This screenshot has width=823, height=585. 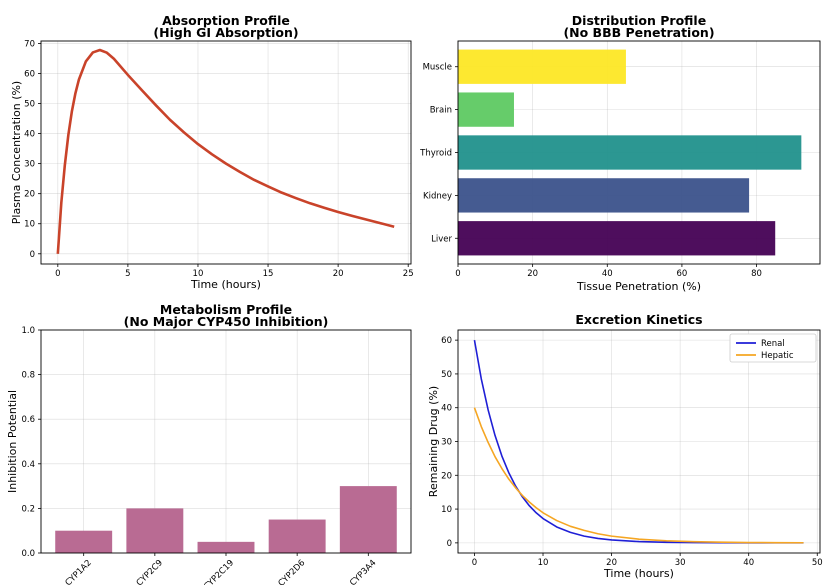 I want to click on x-tick-label: CYP2C19, so click(x=219, y=571).